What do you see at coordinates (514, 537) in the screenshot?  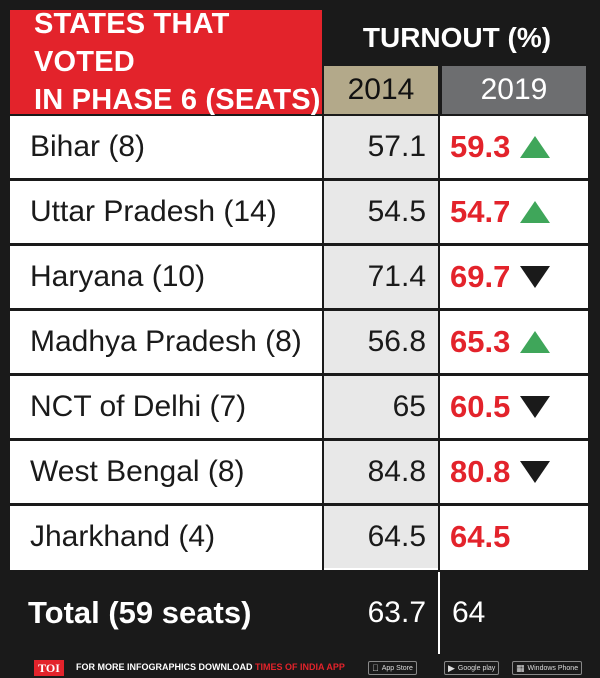 I see `turnout-2019-cell: 64.5` at bounding box center [514, 537].